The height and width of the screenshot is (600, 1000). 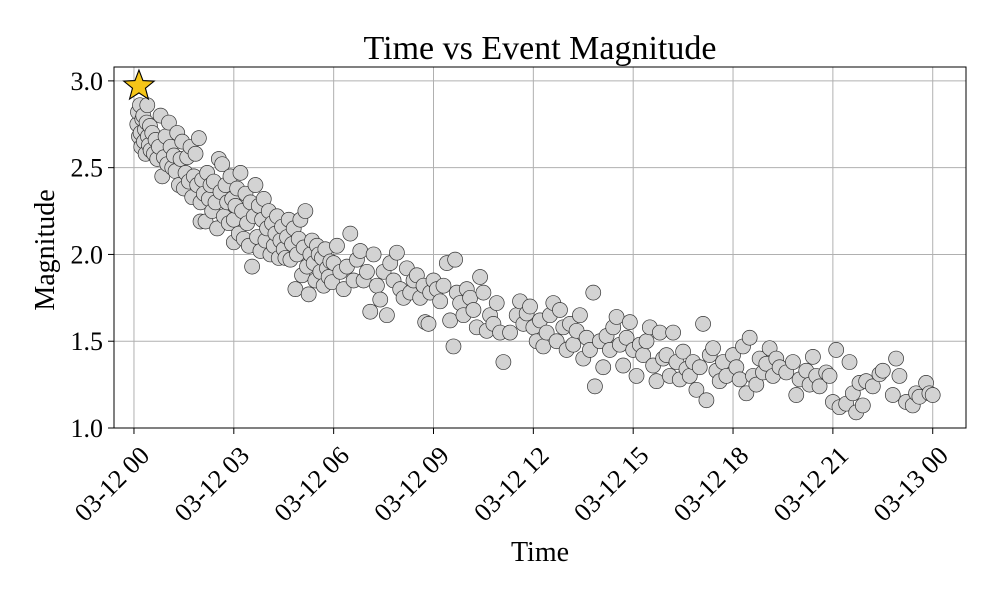 I want to click on x-tick-label: 03-12 00, so click(x=112, y=484).